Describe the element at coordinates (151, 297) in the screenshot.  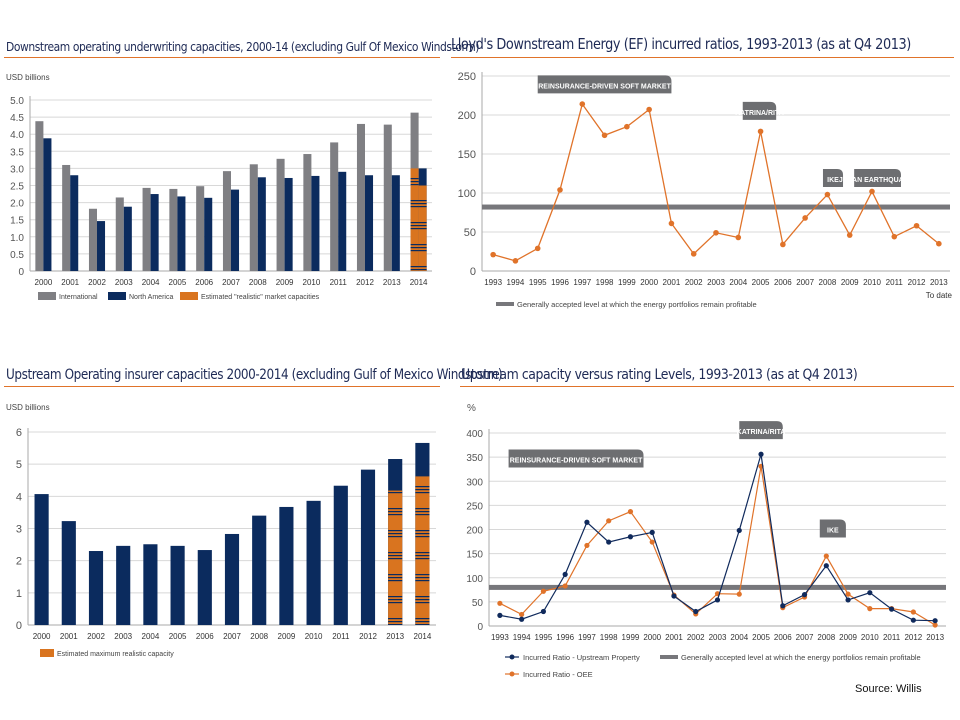
I see `legend-label: North America` at that location.